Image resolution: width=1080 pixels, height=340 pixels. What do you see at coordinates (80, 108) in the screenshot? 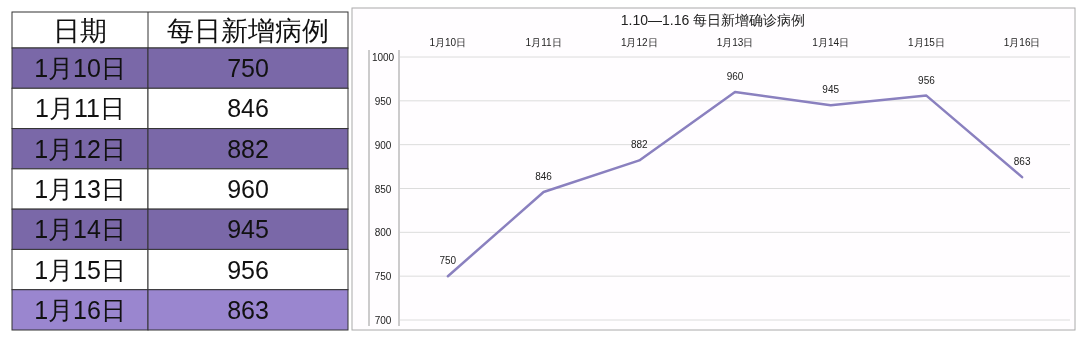
I see `category-label: 1月11日` at bounding box center [80, 108].